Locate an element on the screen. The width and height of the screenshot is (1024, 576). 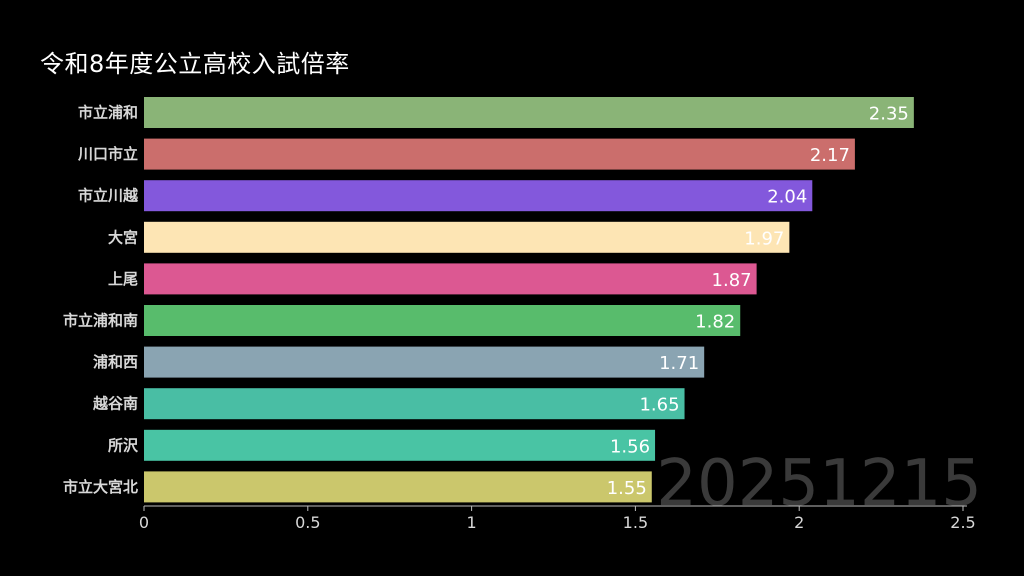
category-label: 市立川越 is located at coordinates (108, 196).